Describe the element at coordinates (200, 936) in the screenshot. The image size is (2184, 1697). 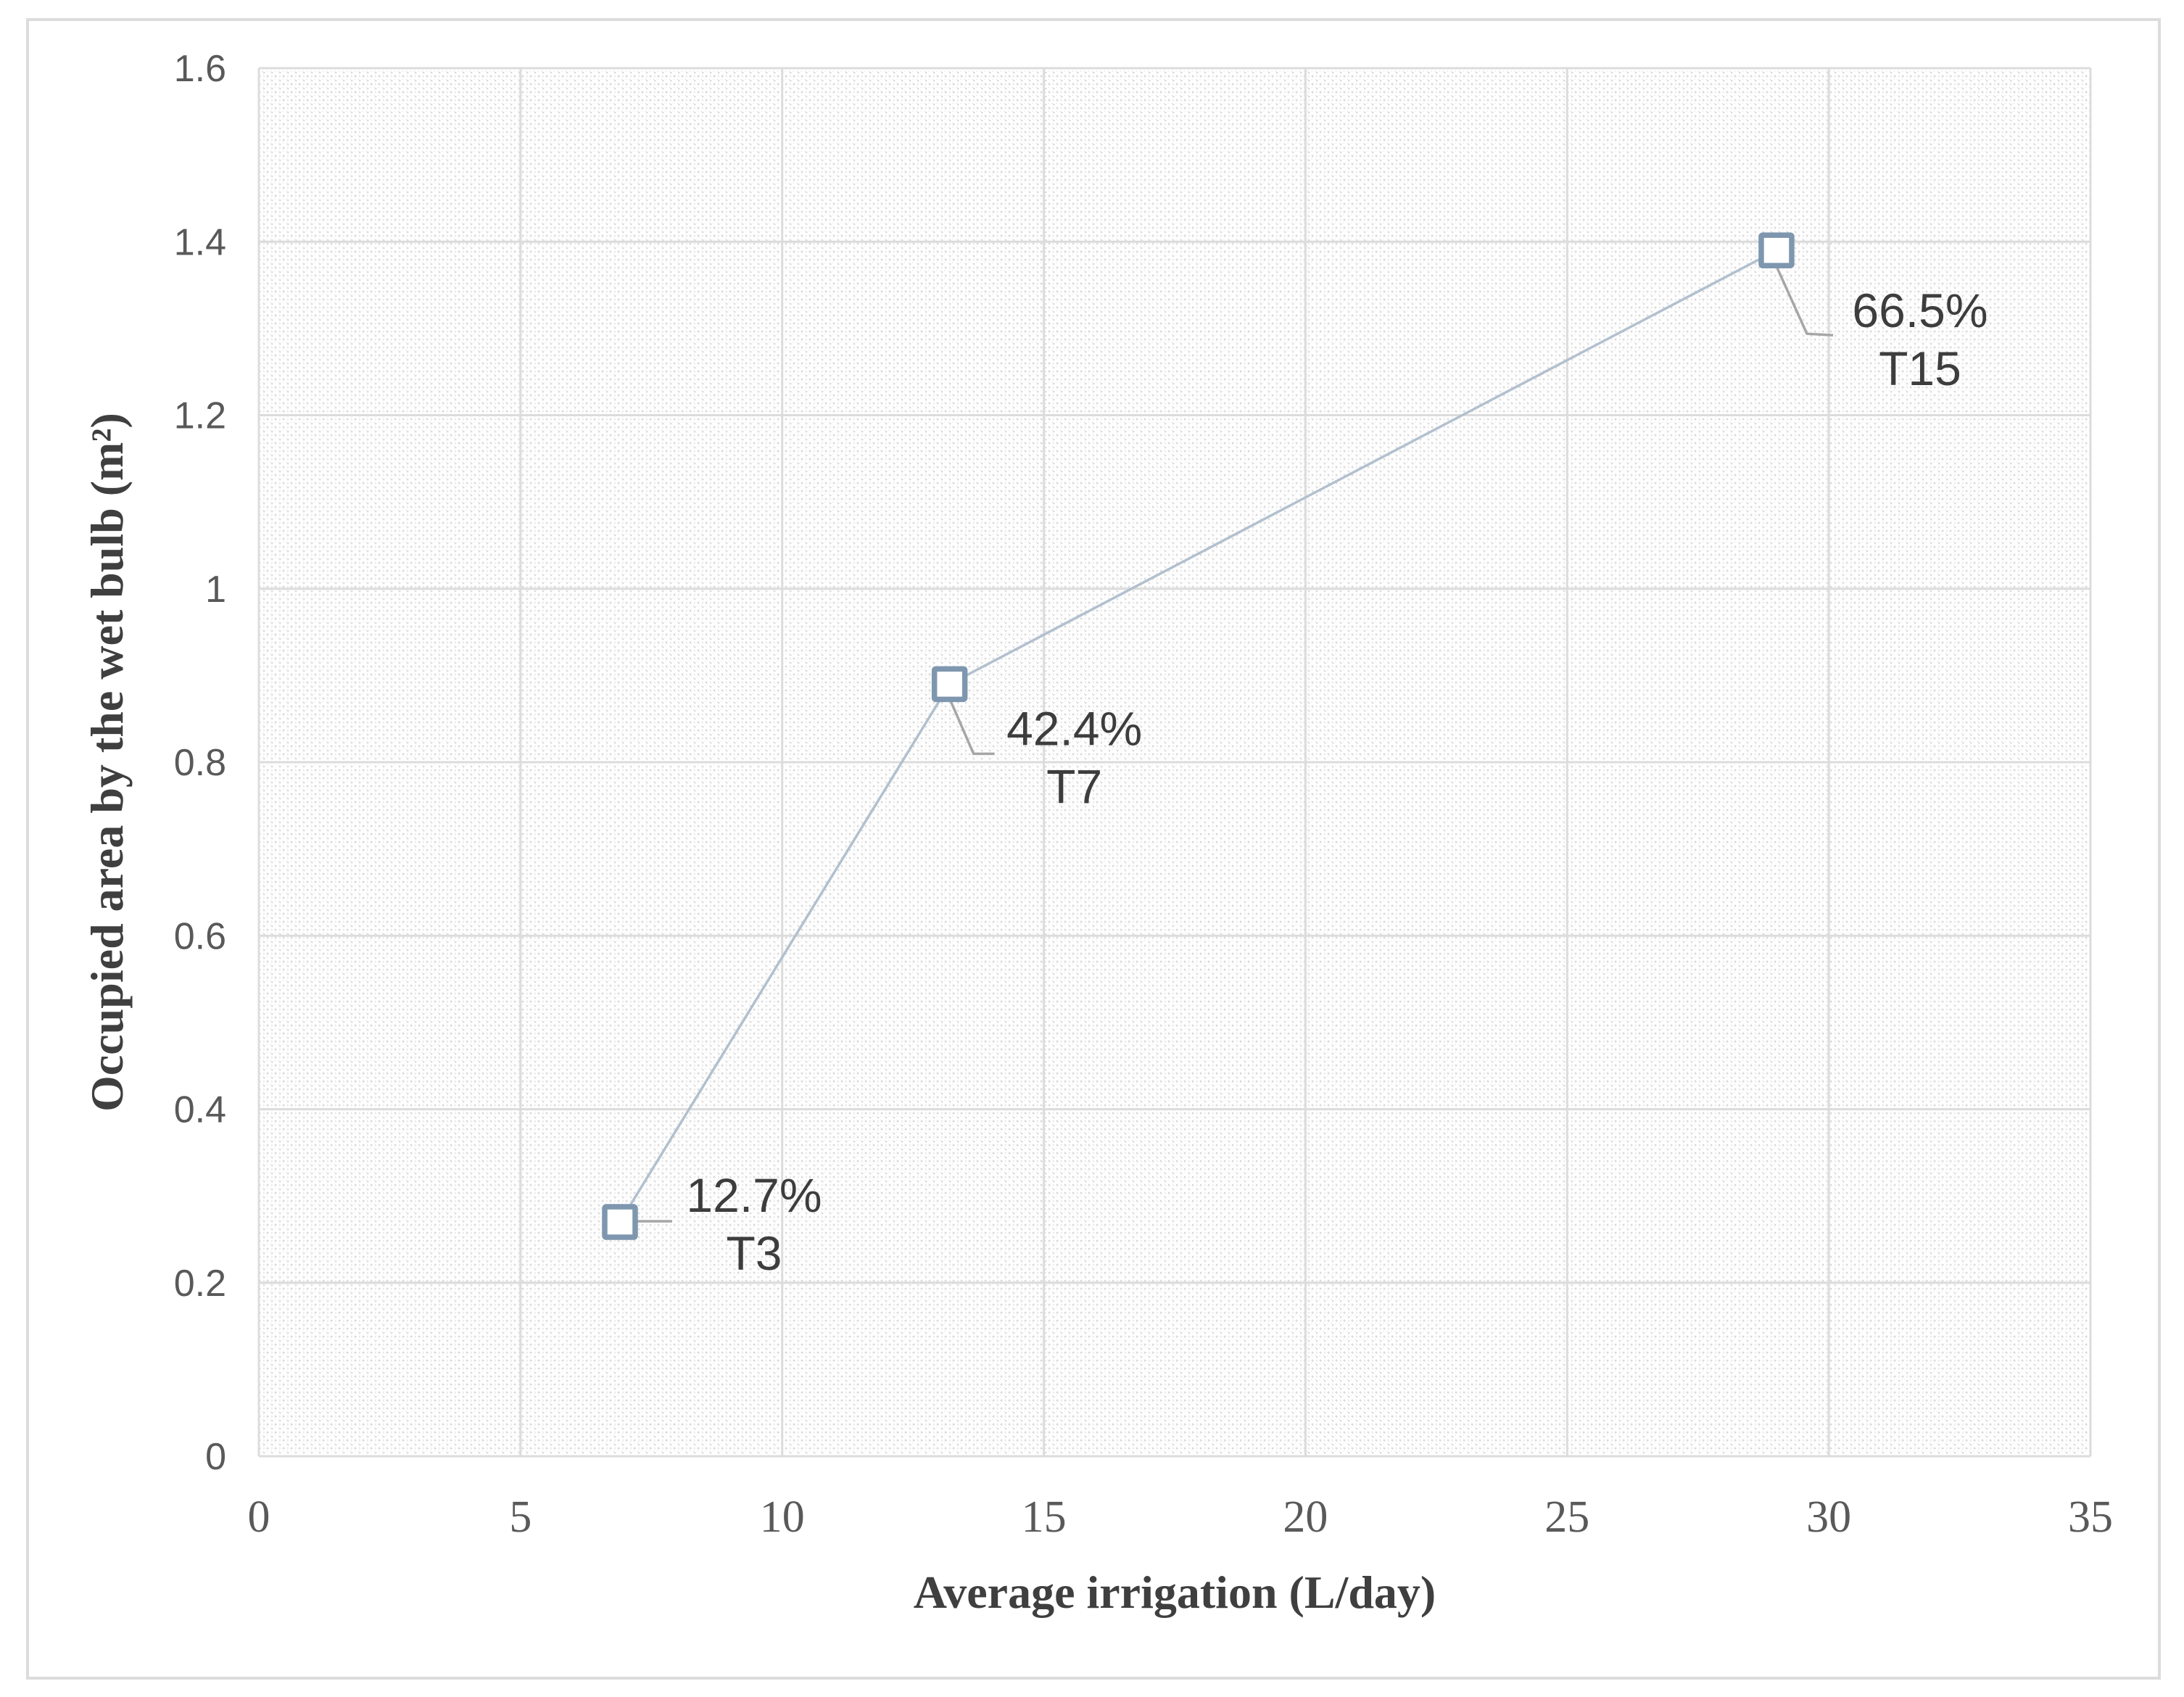
I see `y-tick-label: 0.6` at that location.